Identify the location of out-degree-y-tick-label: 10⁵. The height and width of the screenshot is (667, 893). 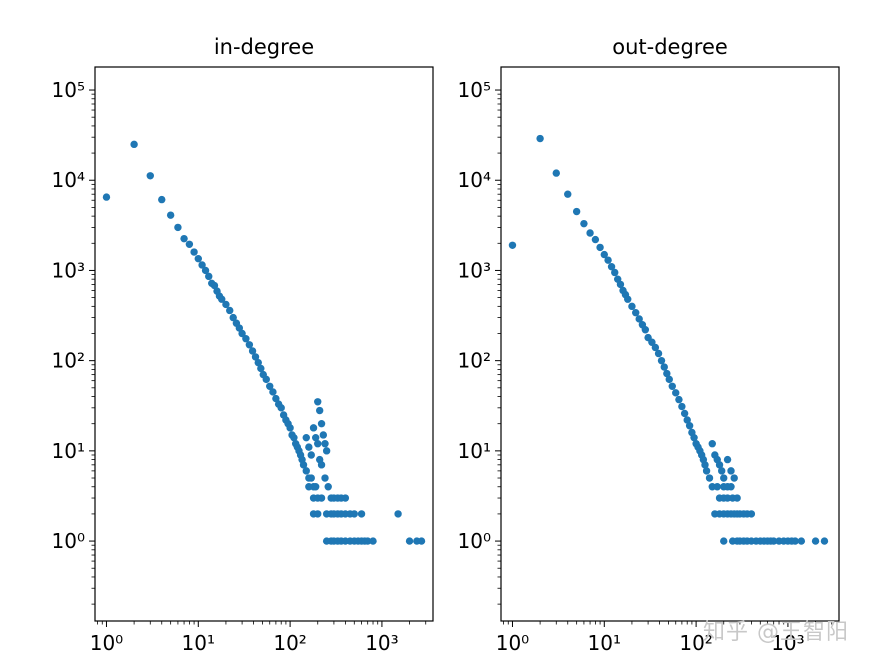
(474, 90).